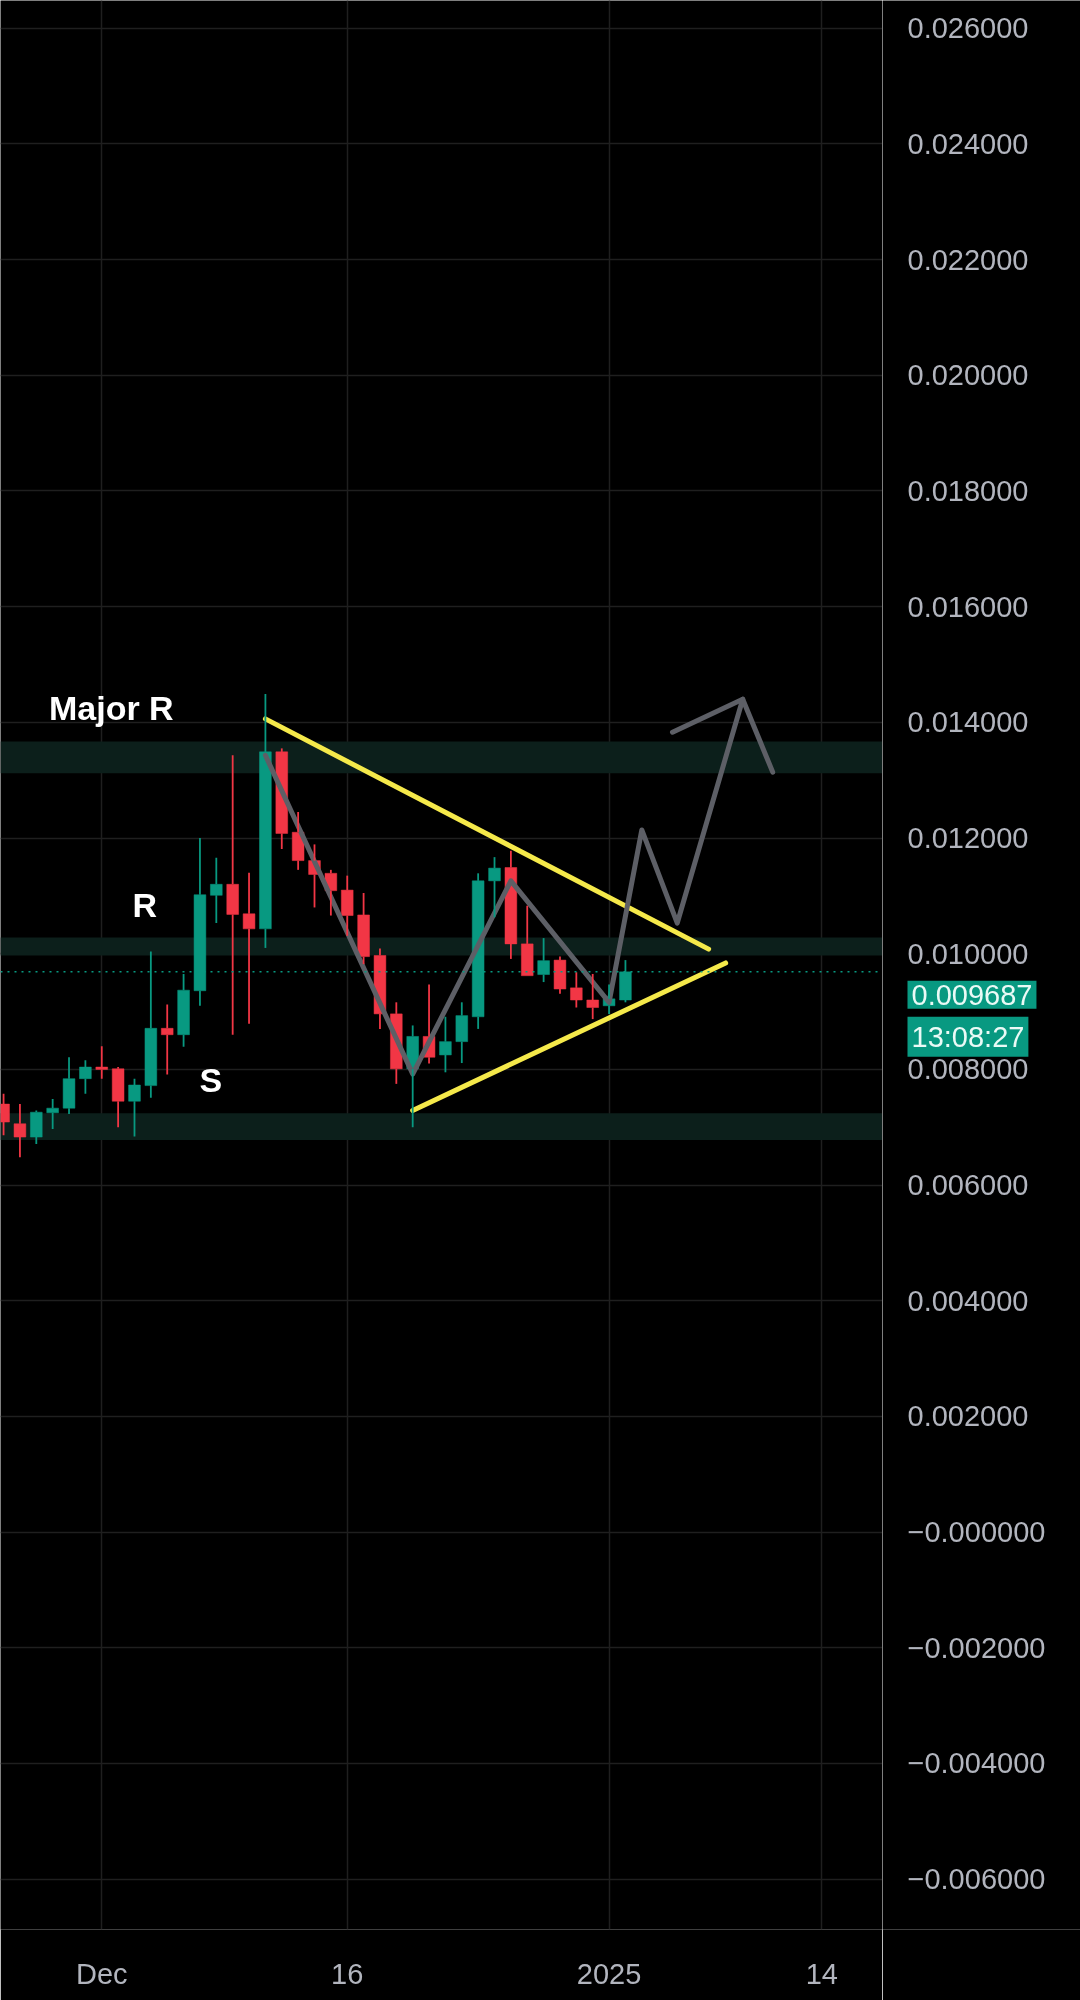 The width and height of the screenshot is (1080, 2000). What do you see at coordinates (101, 1973) in the screenshot?
I see `x-tick-label: Dec` at bounding box center [101, 1973].